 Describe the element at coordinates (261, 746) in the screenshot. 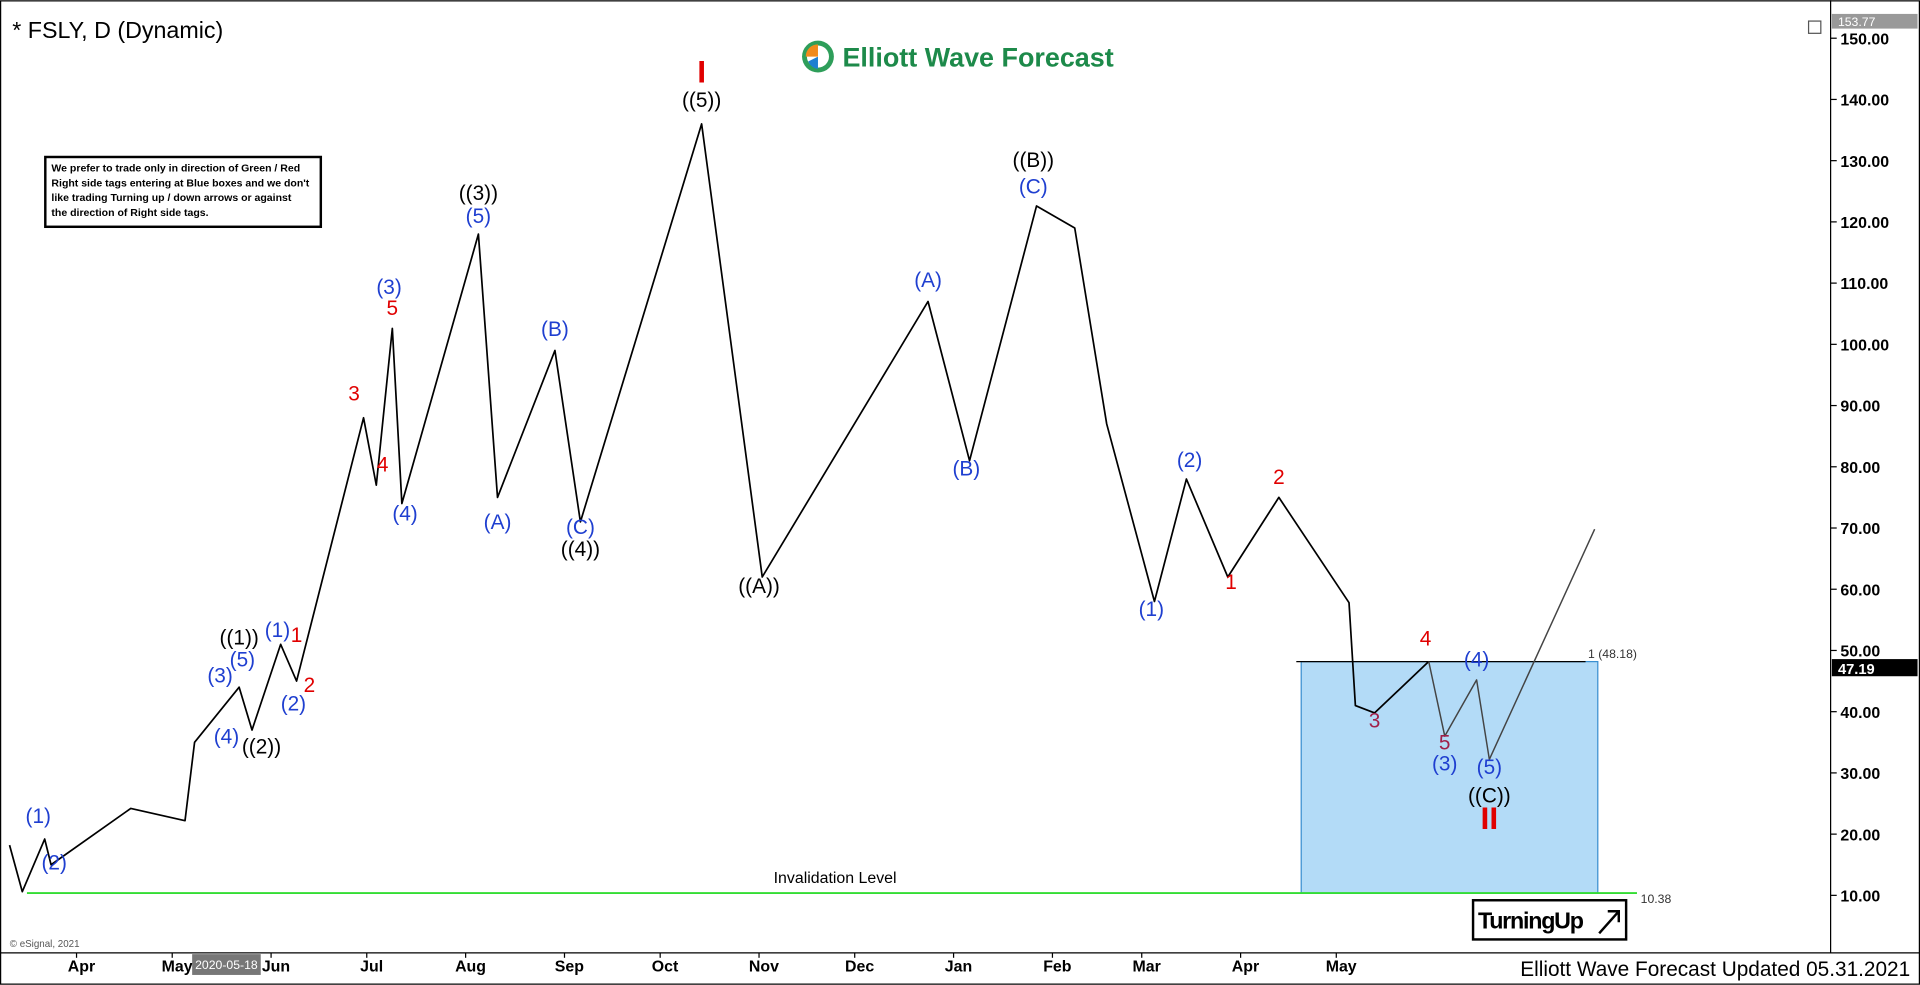

I see `wave-label: ((2))` at that location.